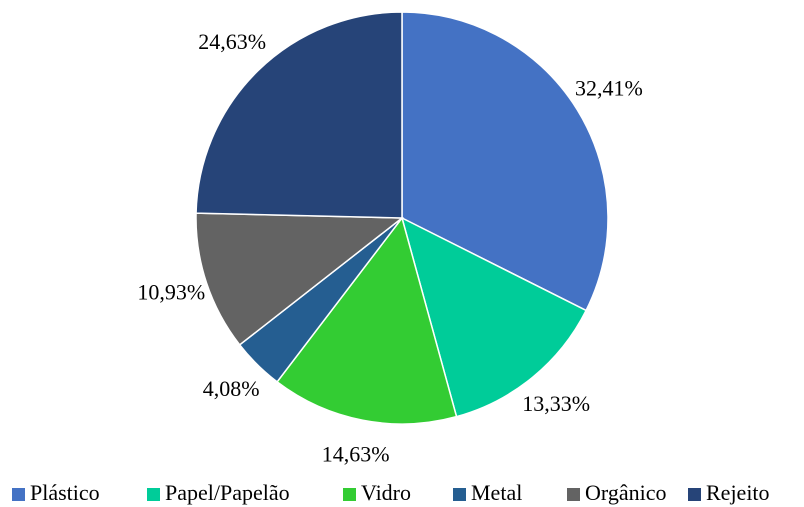 The height and width of the screenshot is (507, 804). I want to click on data-label: 14,63%, so click(356, 454).